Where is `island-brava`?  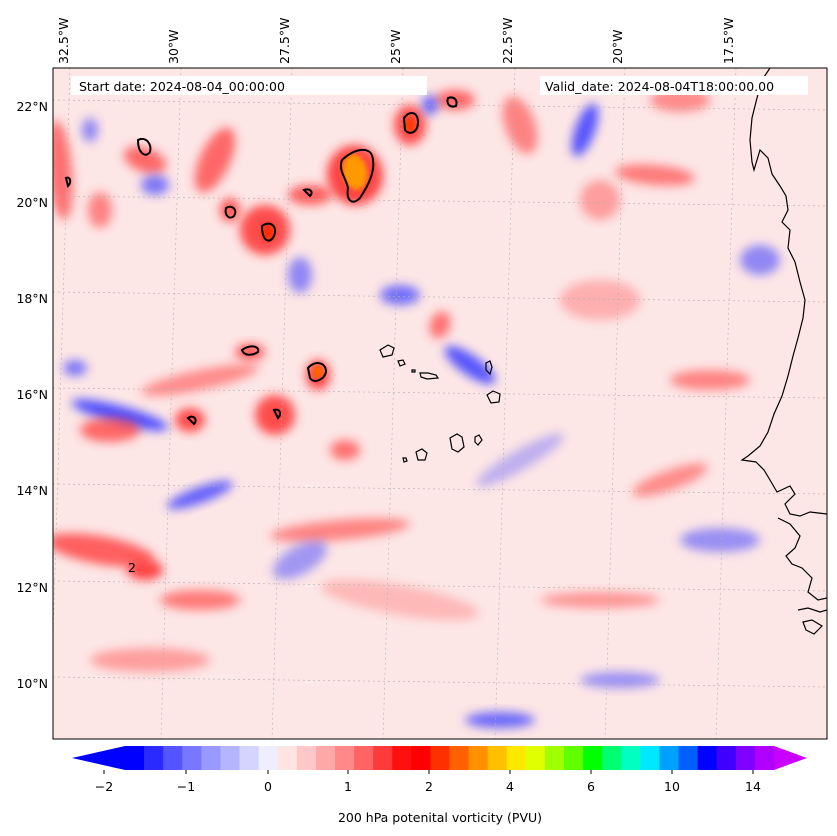
island-brava is located at coordinates (405, 460).